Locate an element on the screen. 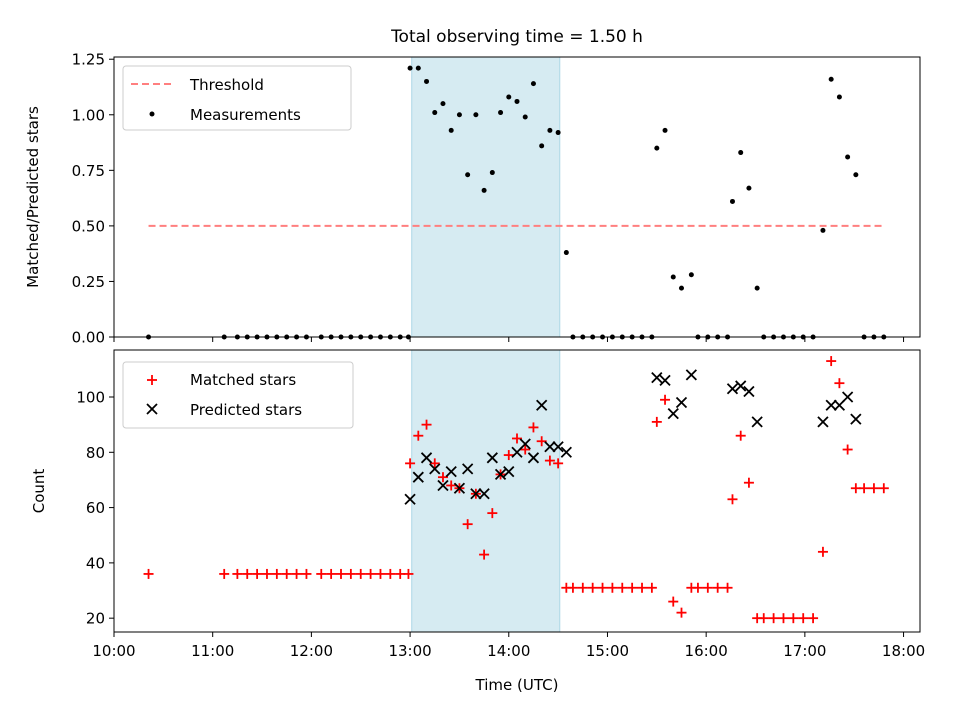 The width and height of the screenshot is (960, 720). top-legend: Threshold Measurements is located at coordinates (237, 98).